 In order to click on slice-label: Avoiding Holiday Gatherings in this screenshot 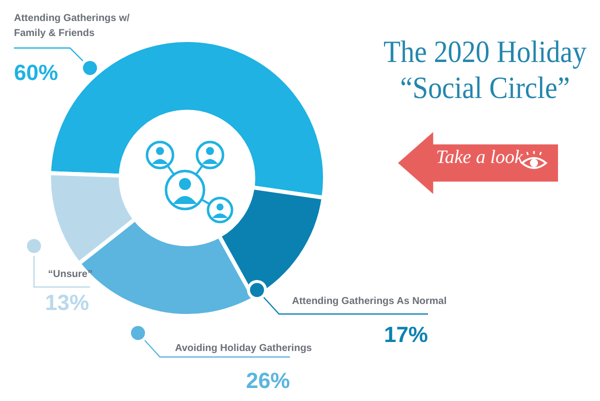, I will do `click(243, 348)`.